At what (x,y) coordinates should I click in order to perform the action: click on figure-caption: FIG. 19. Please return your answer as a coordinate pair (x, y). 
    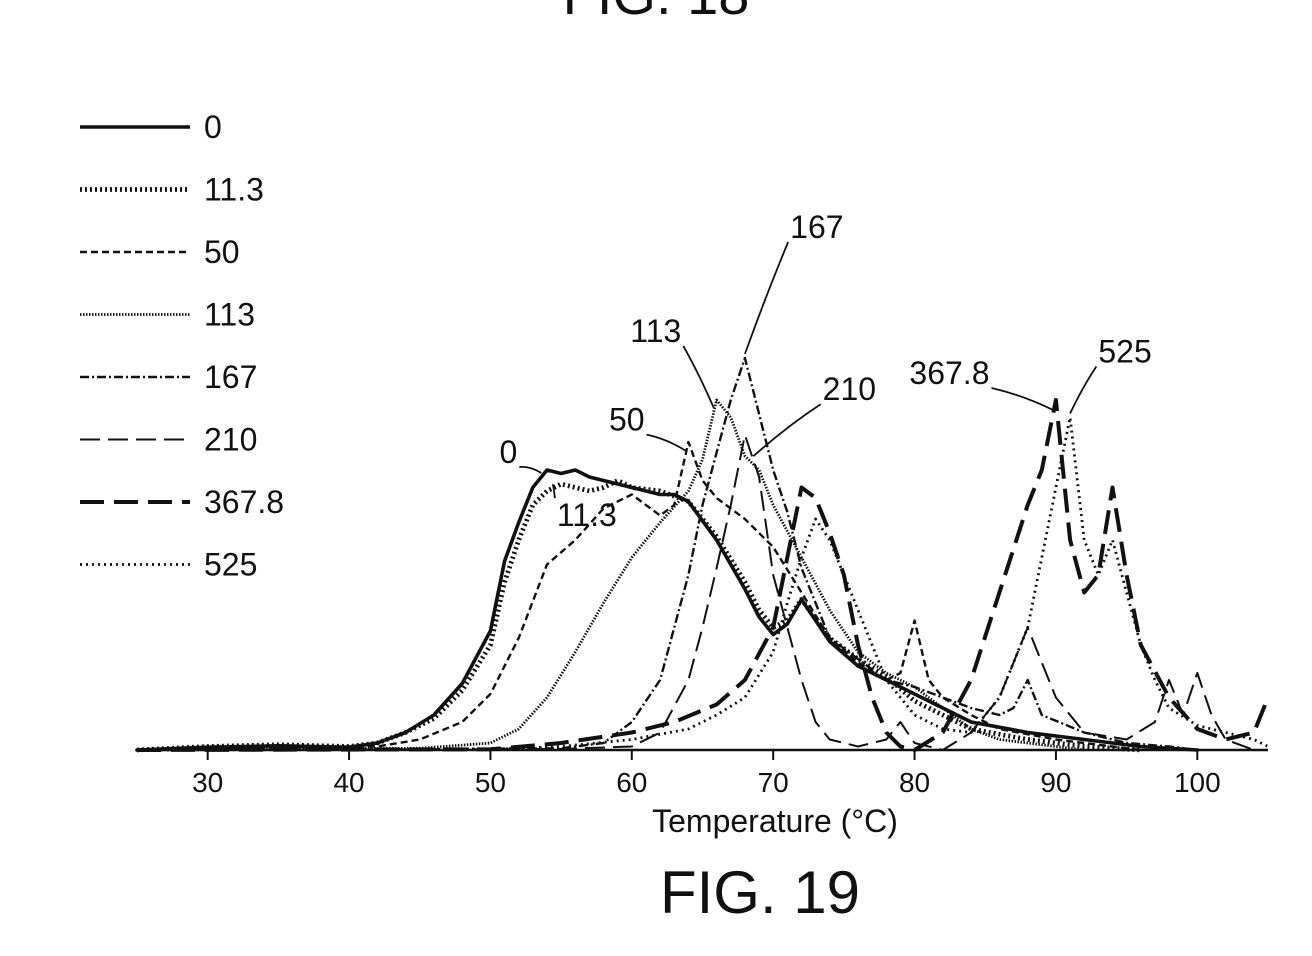
    Looking at the image, I should click on (760, 892).